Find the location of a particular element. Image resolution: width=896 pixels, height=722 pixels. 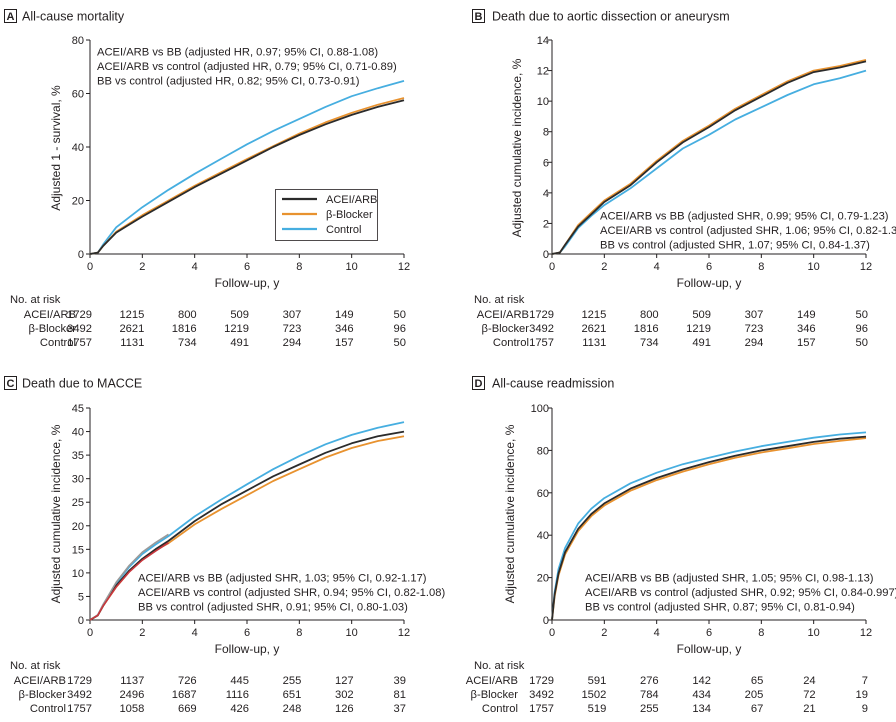

risk-value: 81 is located at coordinates (400, 695).